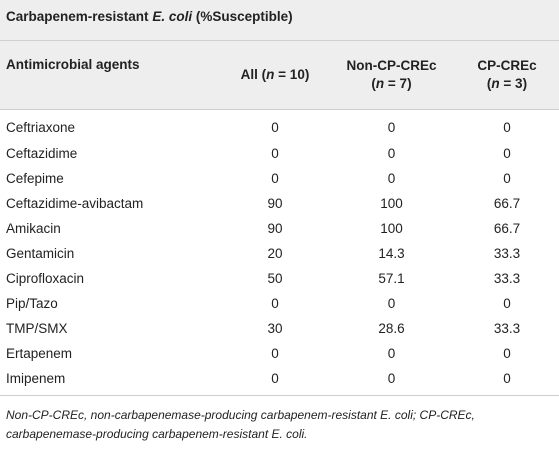 The width and height of the screenshot is (559, 467). What do you see at coordinates (40, 253) in the screenshot?
I see `agent-cell: Gentamicin` at bounding box center [40, 253].